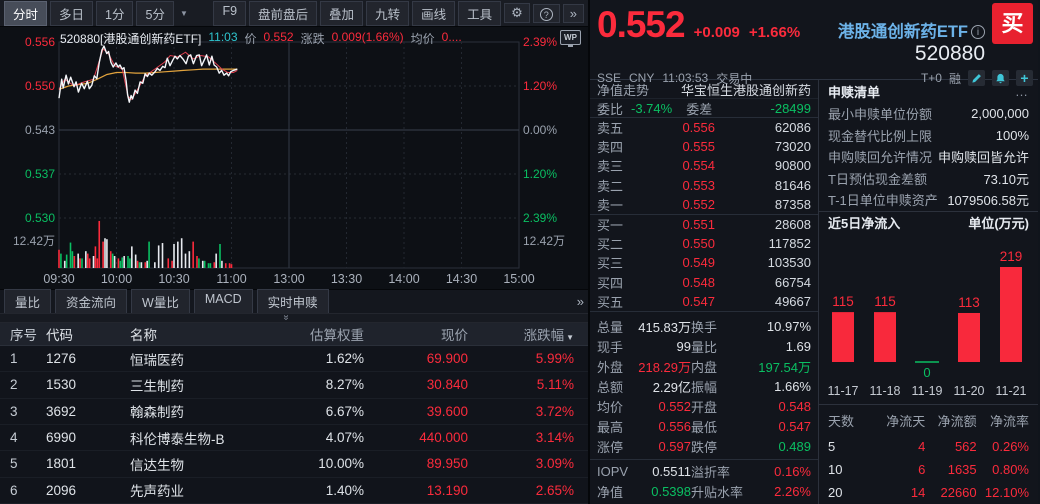 This screenshot has width=1040, height=504. What do you see at coordinates (517, 13) in the screenshot?
I see `settings-gear-icon: ⚙` at bounding box center [517, 13].